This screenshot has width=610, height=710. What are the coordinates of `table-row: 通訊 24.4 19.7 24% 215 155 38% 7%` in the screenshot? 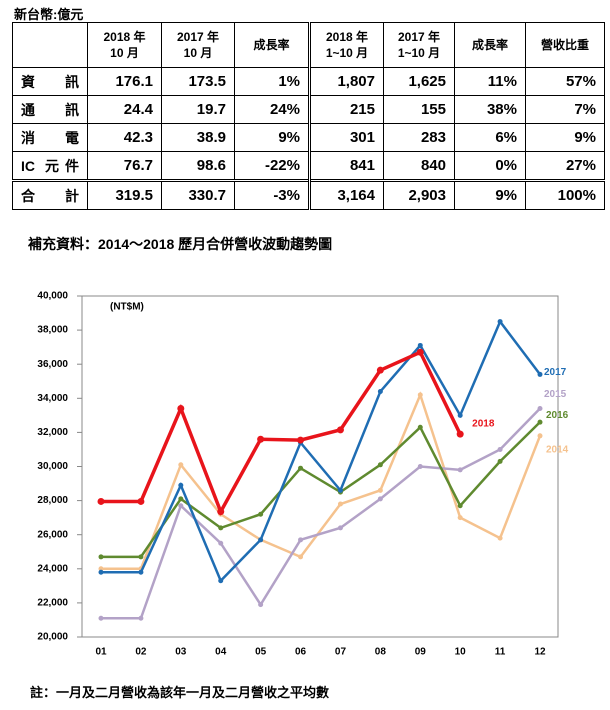 It's located at (308, 109).